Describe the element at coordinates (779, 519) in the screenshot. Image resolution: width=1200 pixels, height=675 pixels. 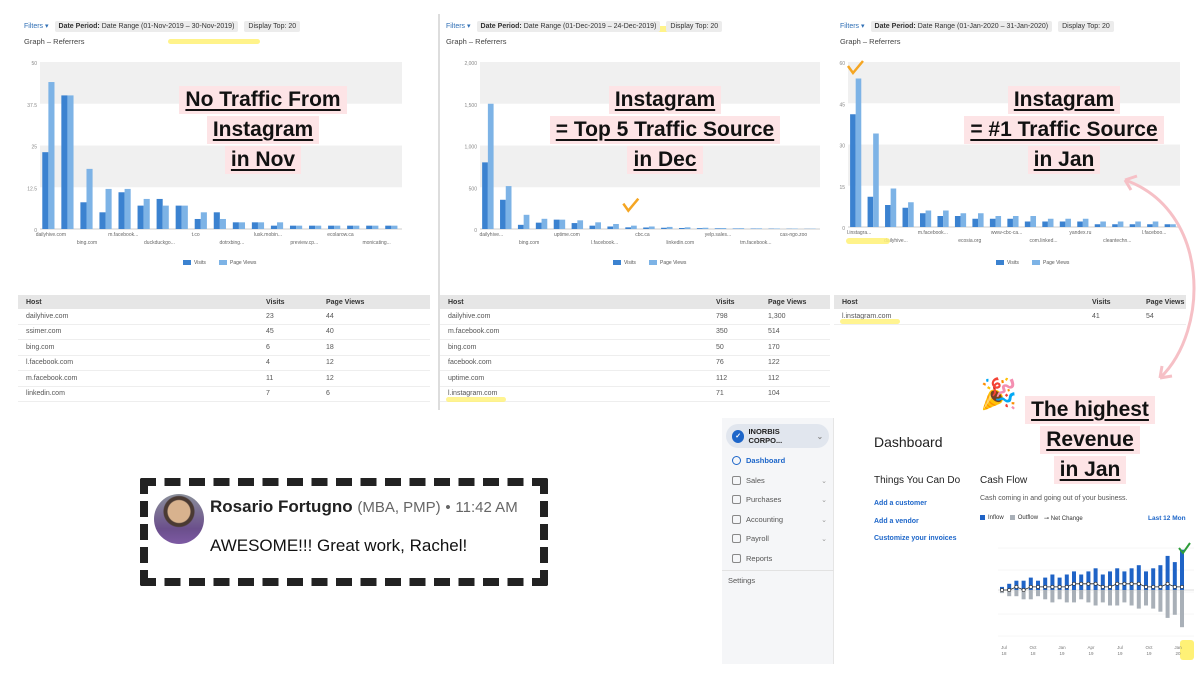
I see `sidebar-item-accounting: Accounting ⌄` at that location.